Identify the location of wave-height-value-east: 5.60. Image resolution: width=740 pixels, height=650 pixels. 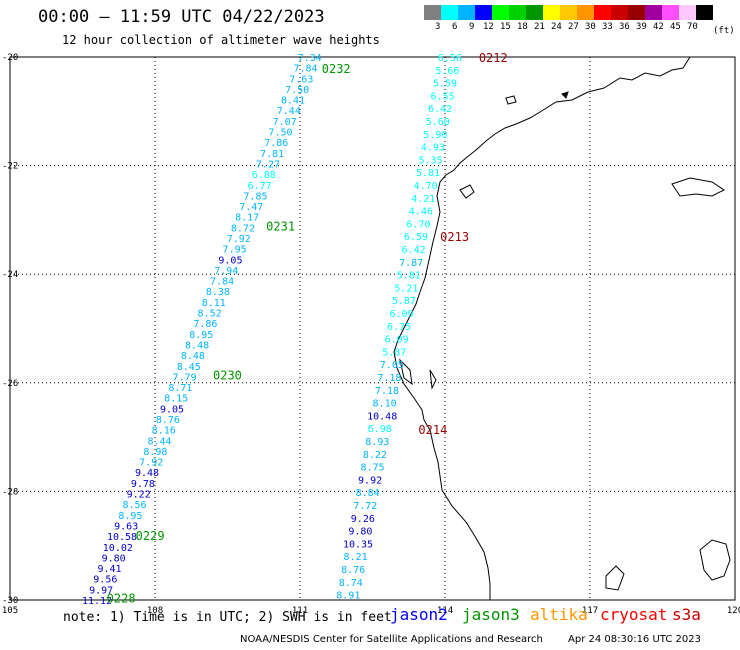
(438, 122).